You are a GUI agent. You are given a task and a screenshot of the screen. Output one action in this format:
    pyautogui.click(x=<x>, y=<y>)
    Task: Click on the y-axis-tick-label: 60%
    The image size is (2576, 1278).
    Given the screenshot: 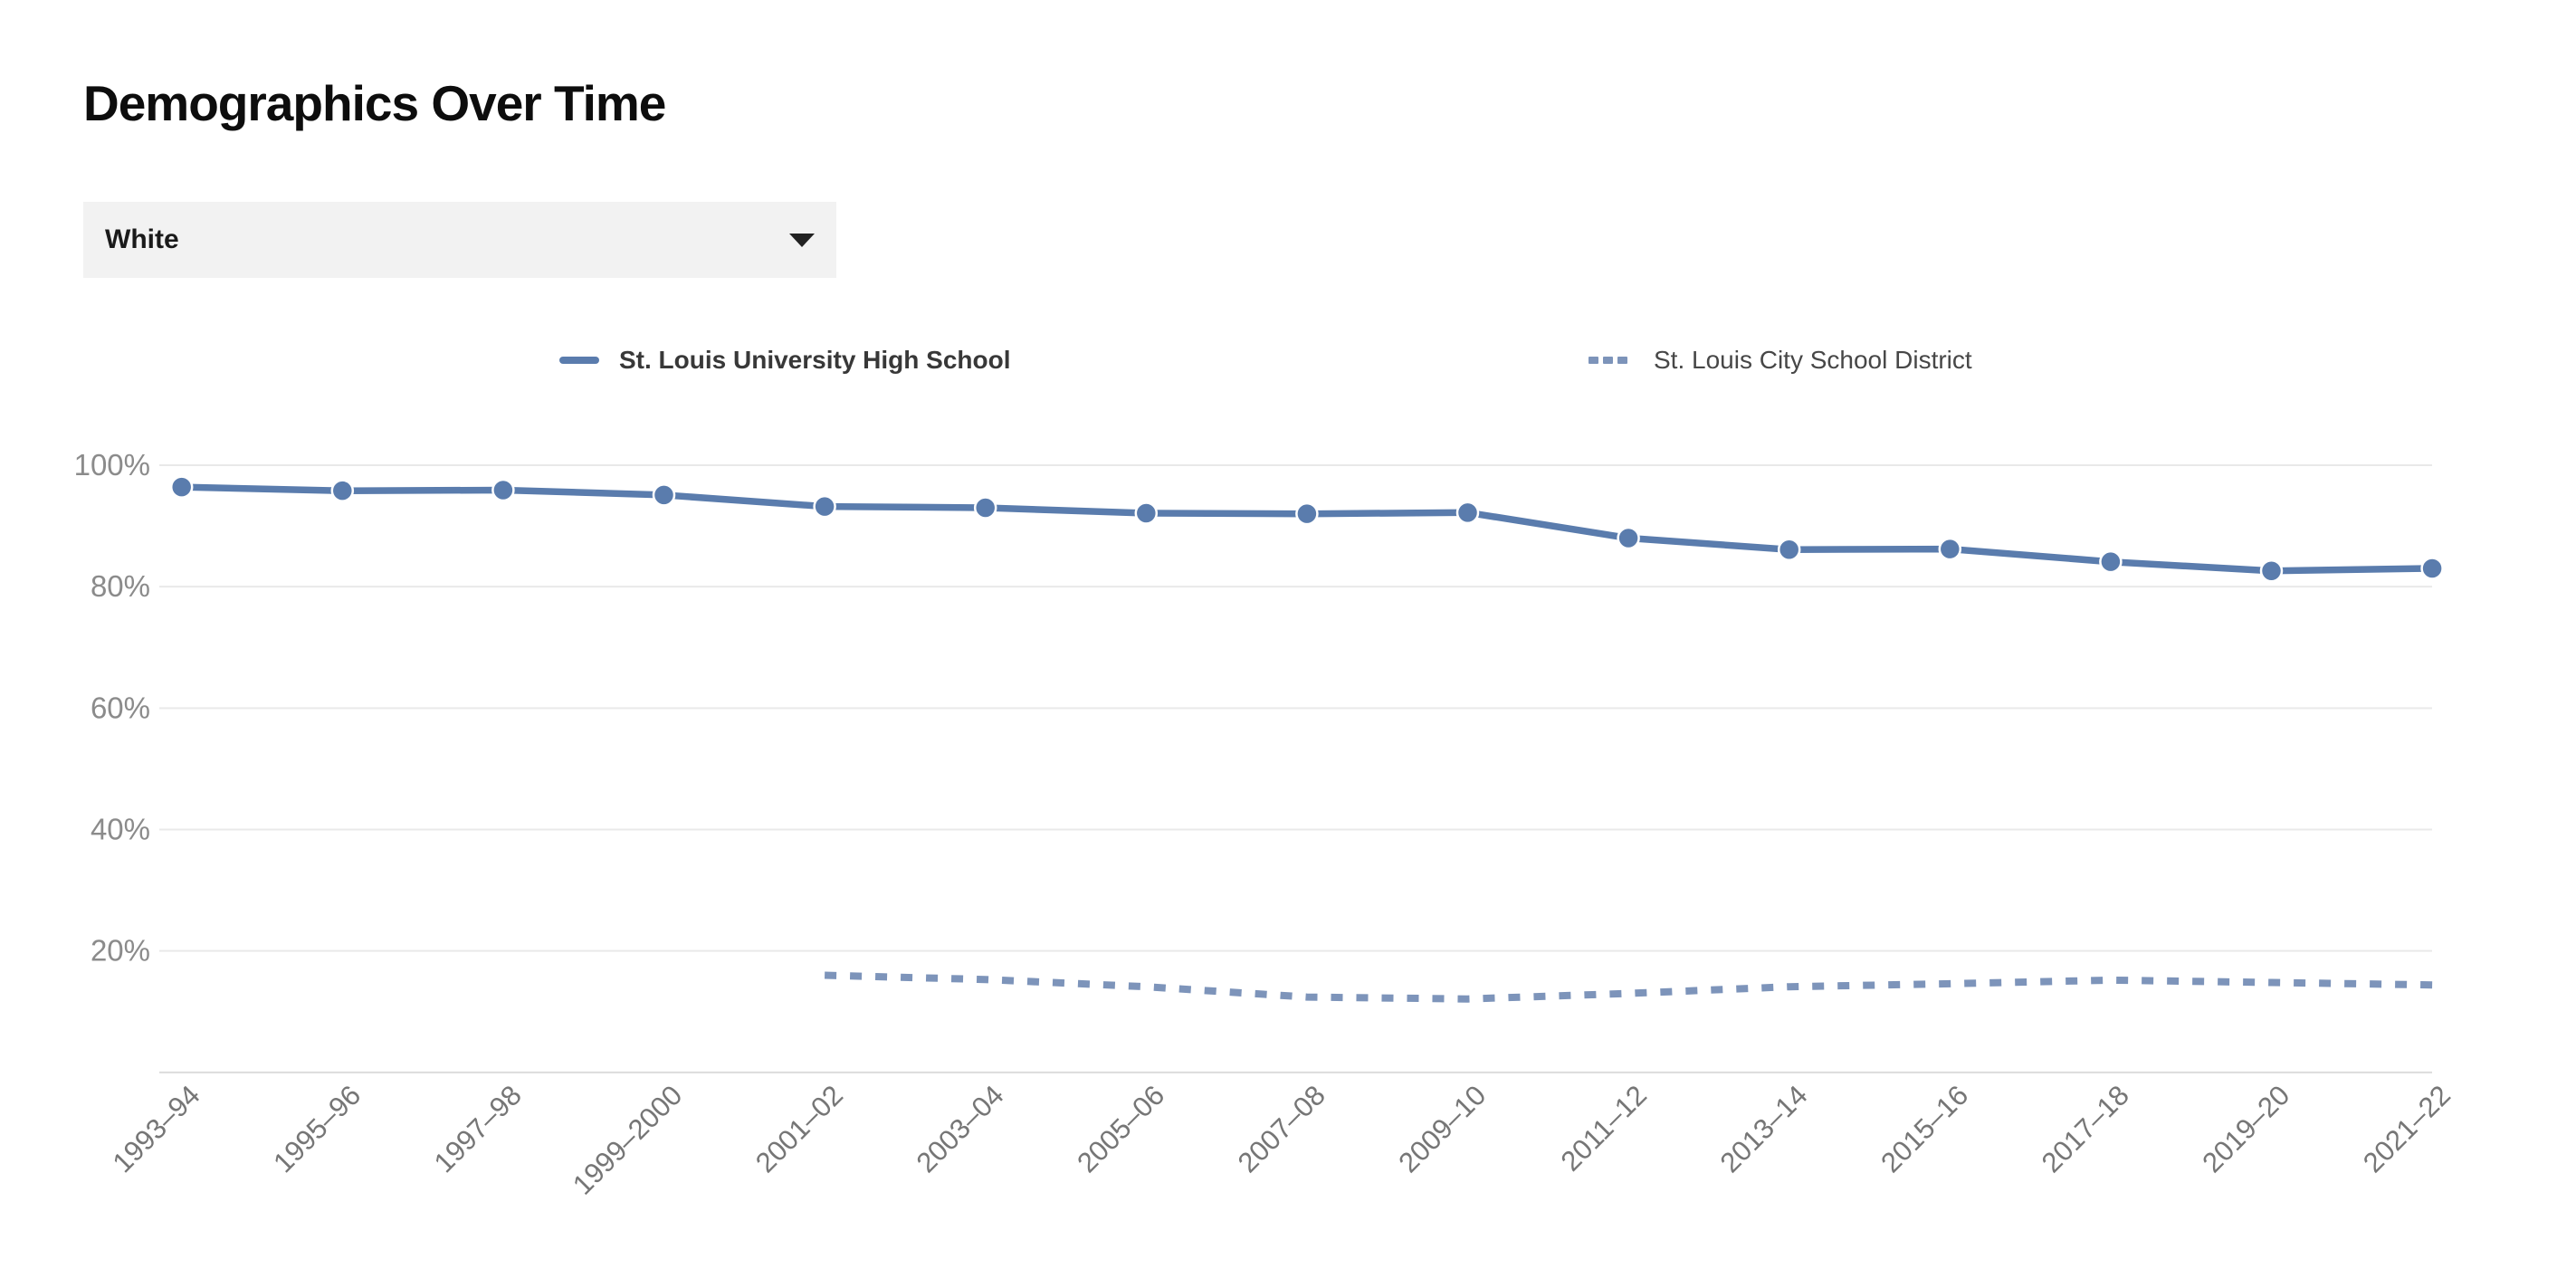 What is the action you would take?
    pyautogui.click(x=120, y=707)
    